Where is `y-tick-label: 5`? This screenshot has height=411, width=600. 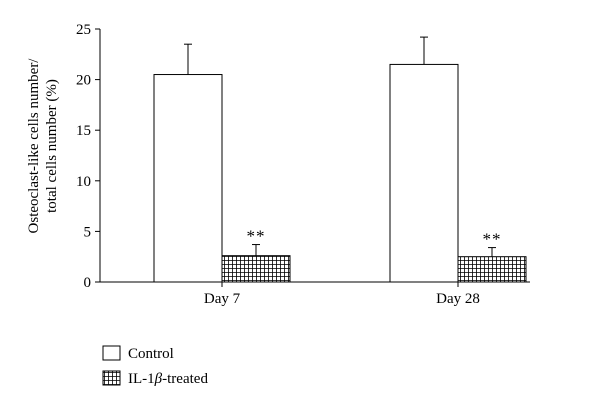 y-tick-label: 5 is located at coordinates (88, 232).